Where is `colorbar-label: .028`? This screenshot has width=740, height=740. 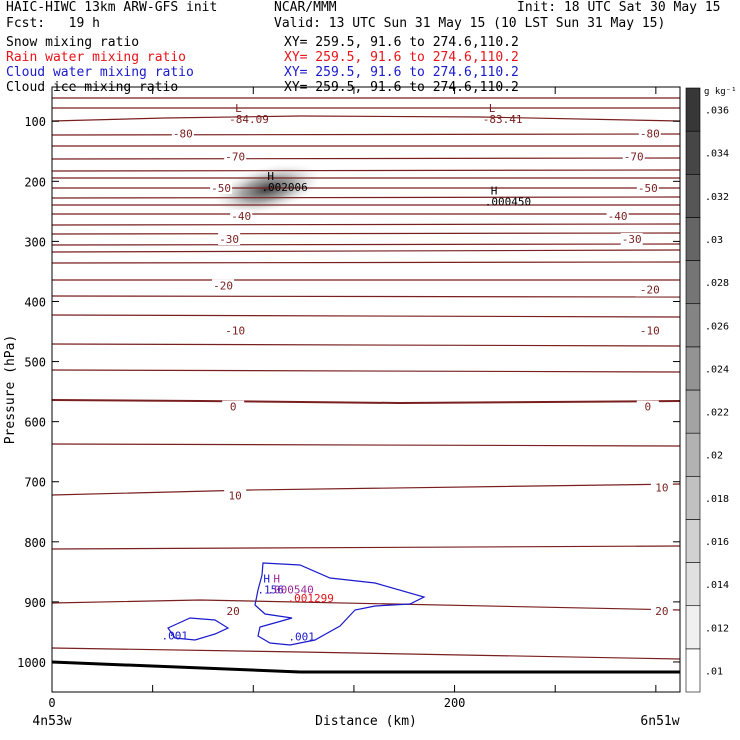 colorbar-label: .028 is located at coordinates (717, 283).